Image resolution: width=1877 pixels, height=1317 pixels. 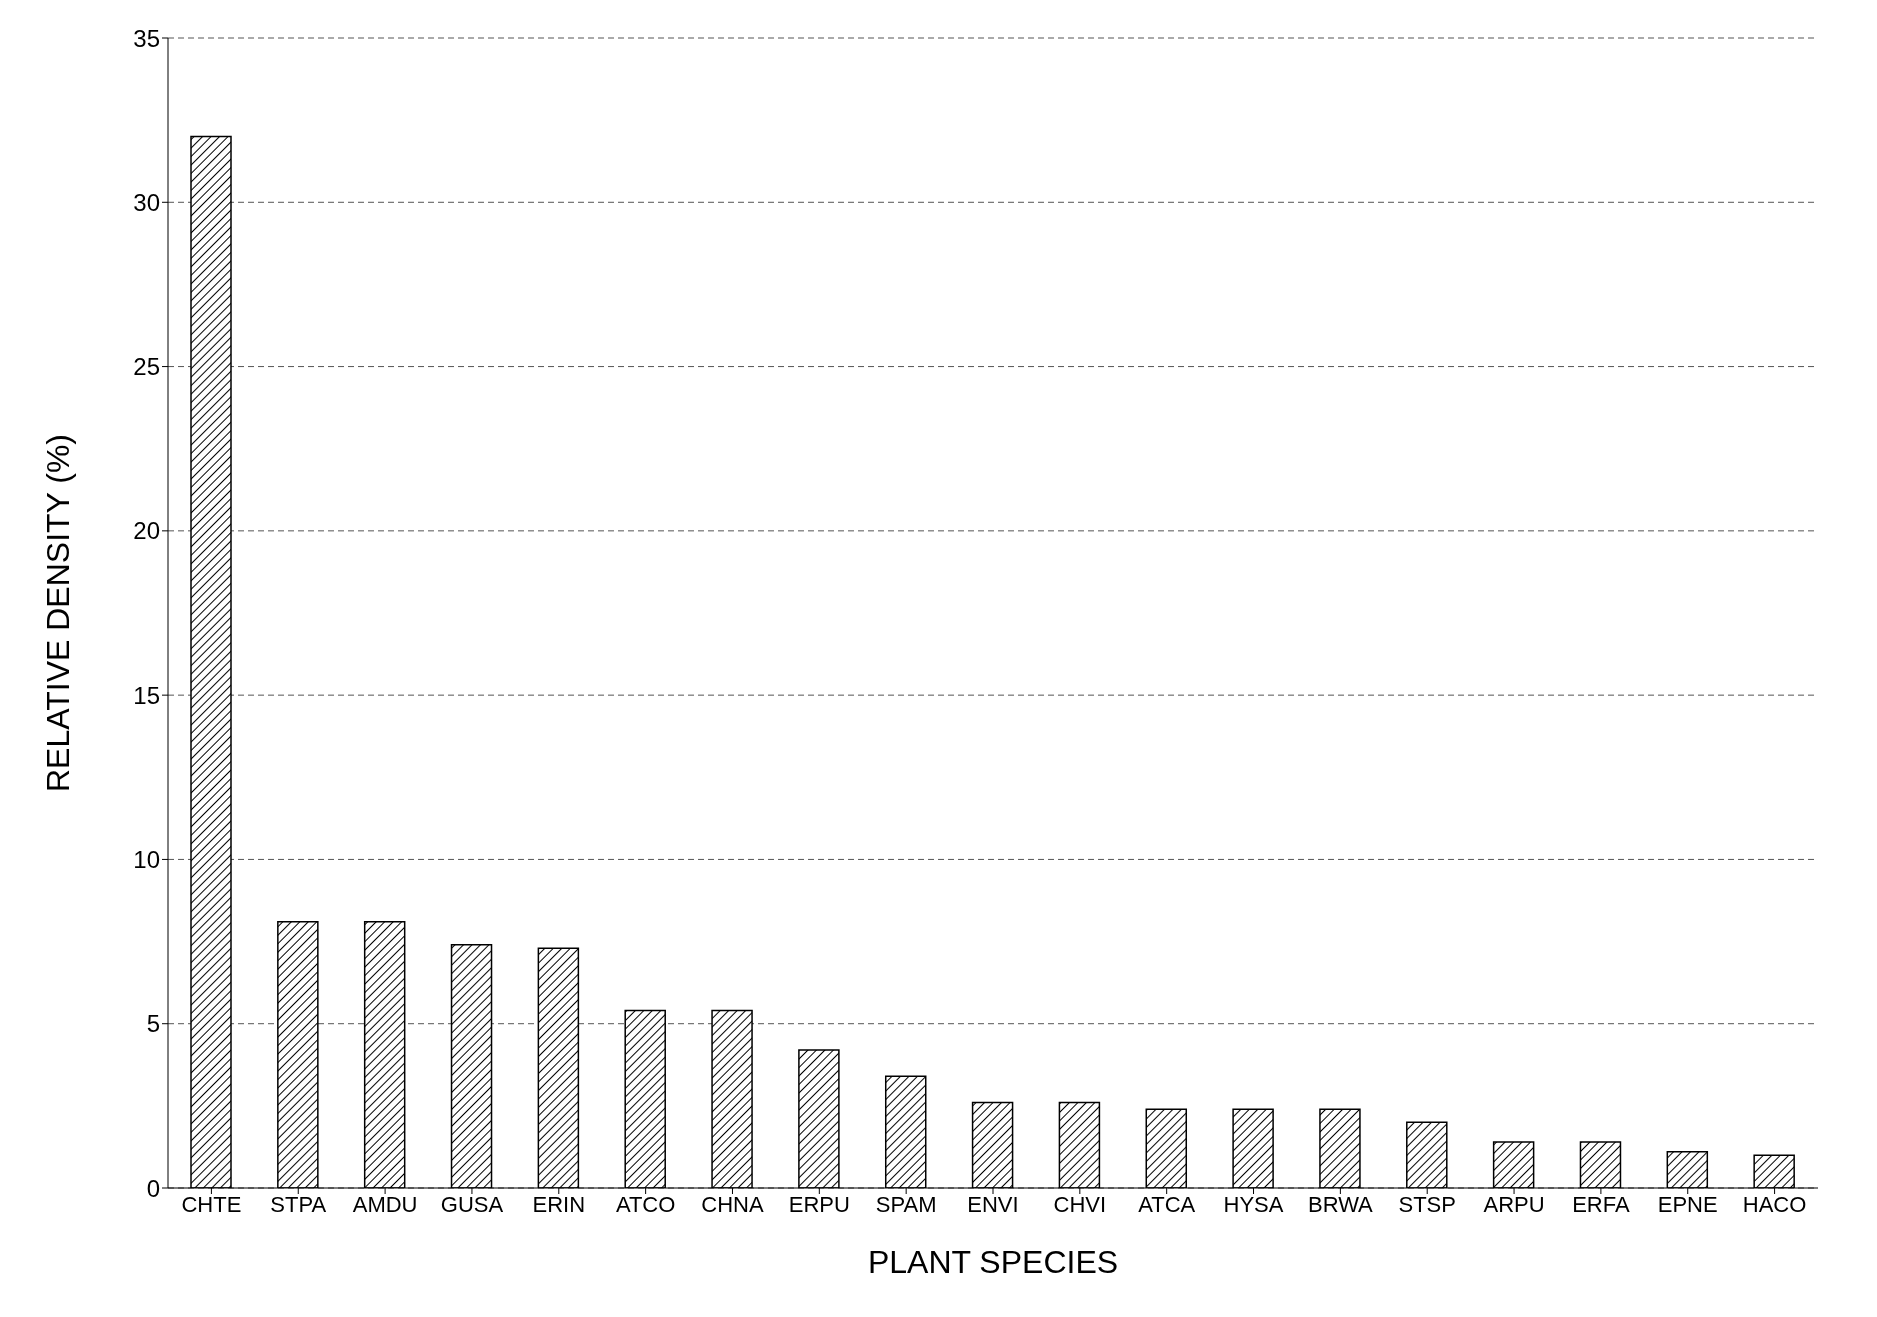 I want to click on x-tick-label: ATCO, so click(x=645, y=1204).